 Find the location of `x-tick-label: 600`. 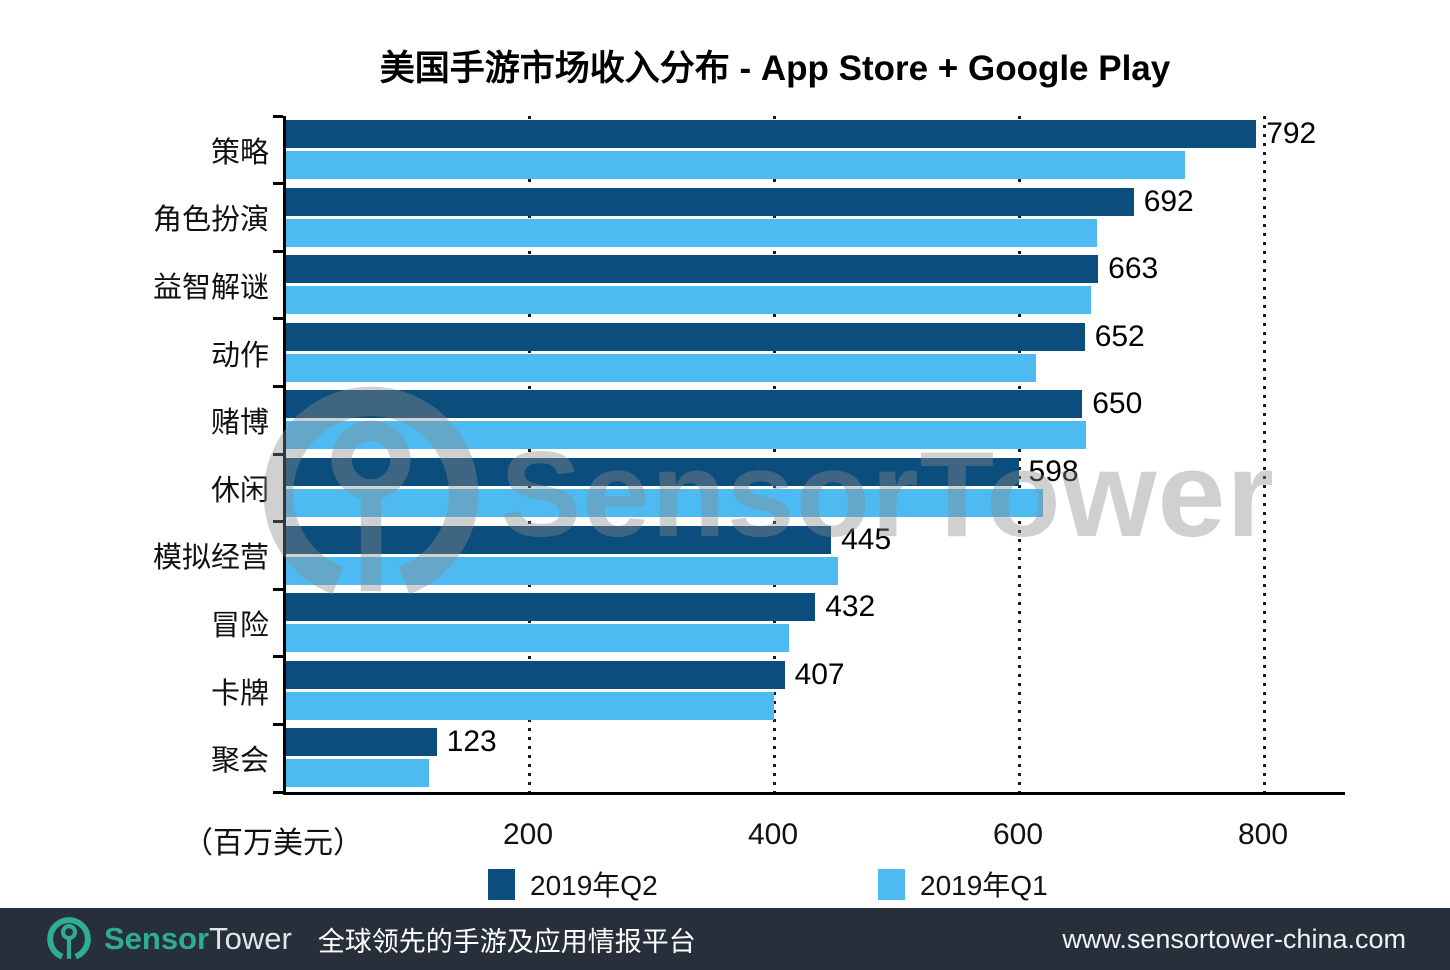

x-tick-label: 600 is located at coordinates (1018, 834).